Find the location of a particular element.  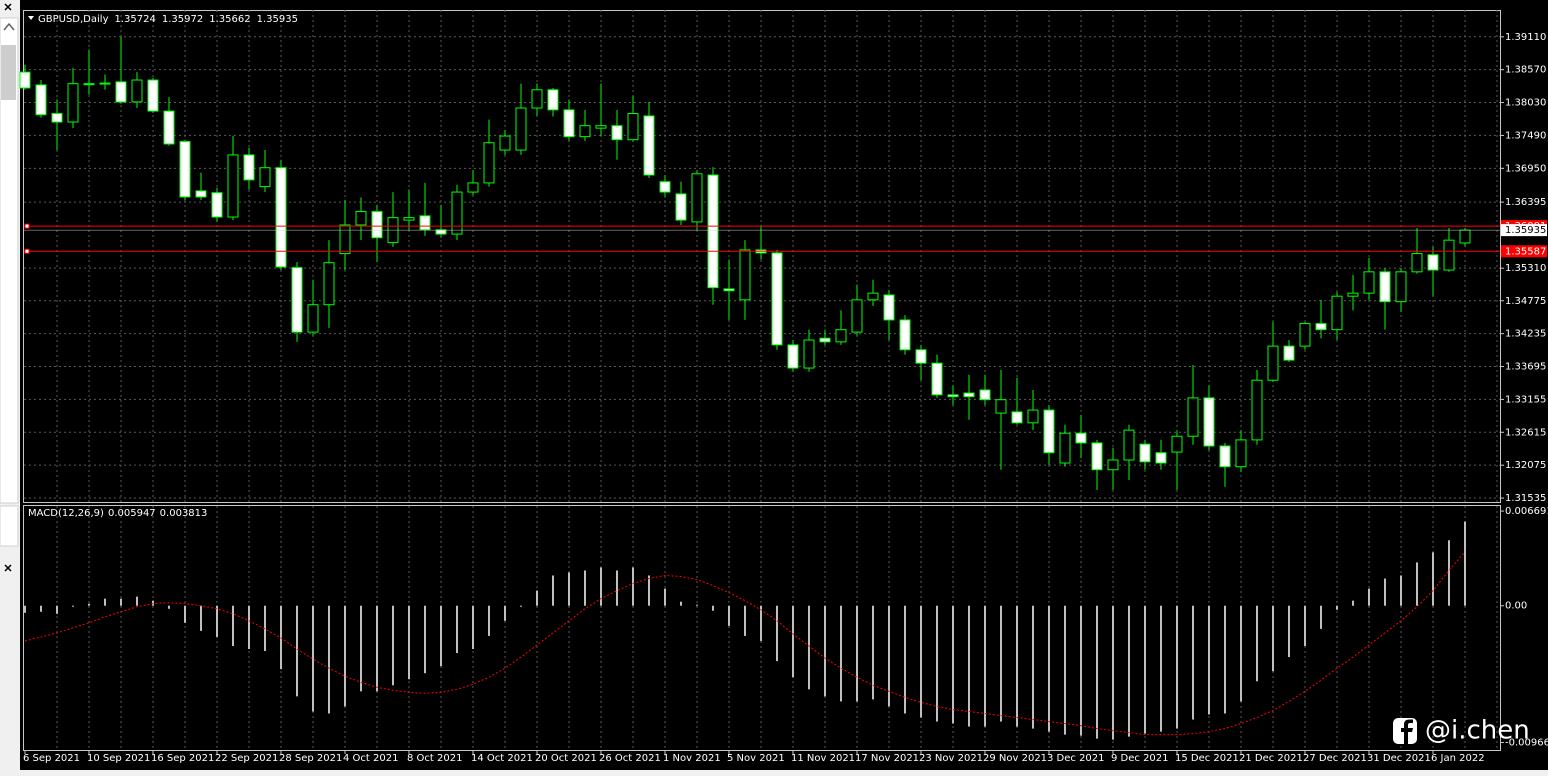

y-tick-label: 1.34775 is located at coordinates (1525, 301).